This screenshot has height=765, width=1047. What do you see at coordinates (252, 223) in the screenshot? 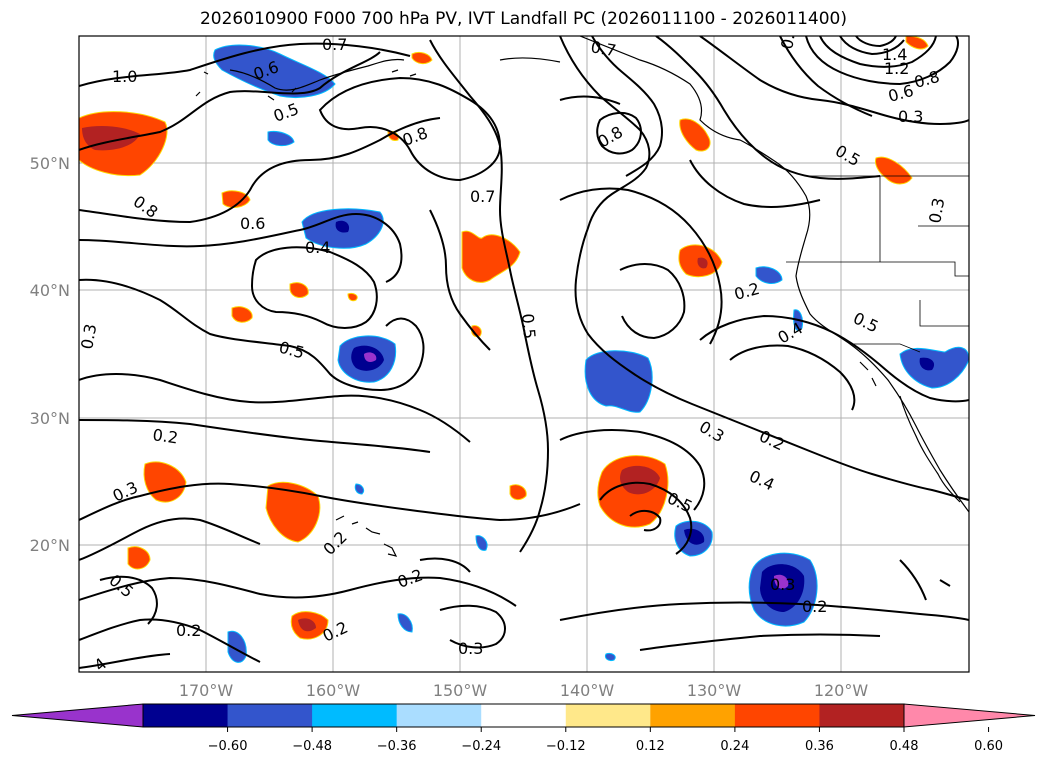
I see `contour-label: 0.6` at bounding box center [252, 223].